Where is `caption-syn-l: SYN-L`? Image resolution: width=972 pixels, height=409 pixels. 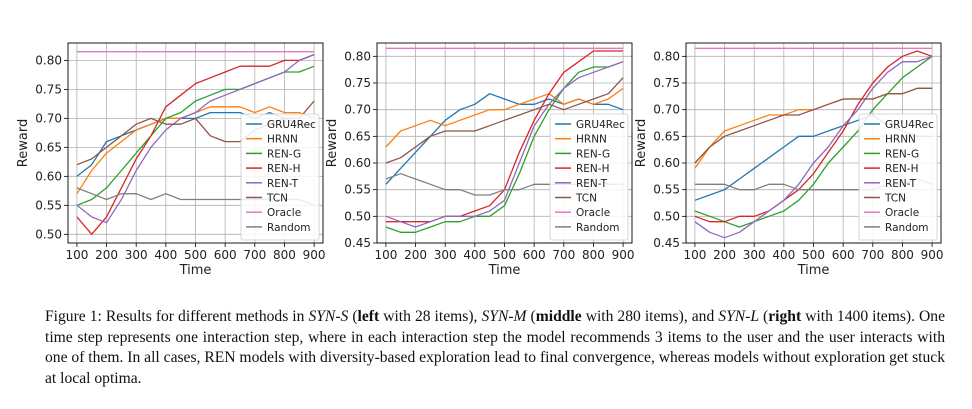
caption-syn-l: SYN-L is located at coordinates (739, 316).